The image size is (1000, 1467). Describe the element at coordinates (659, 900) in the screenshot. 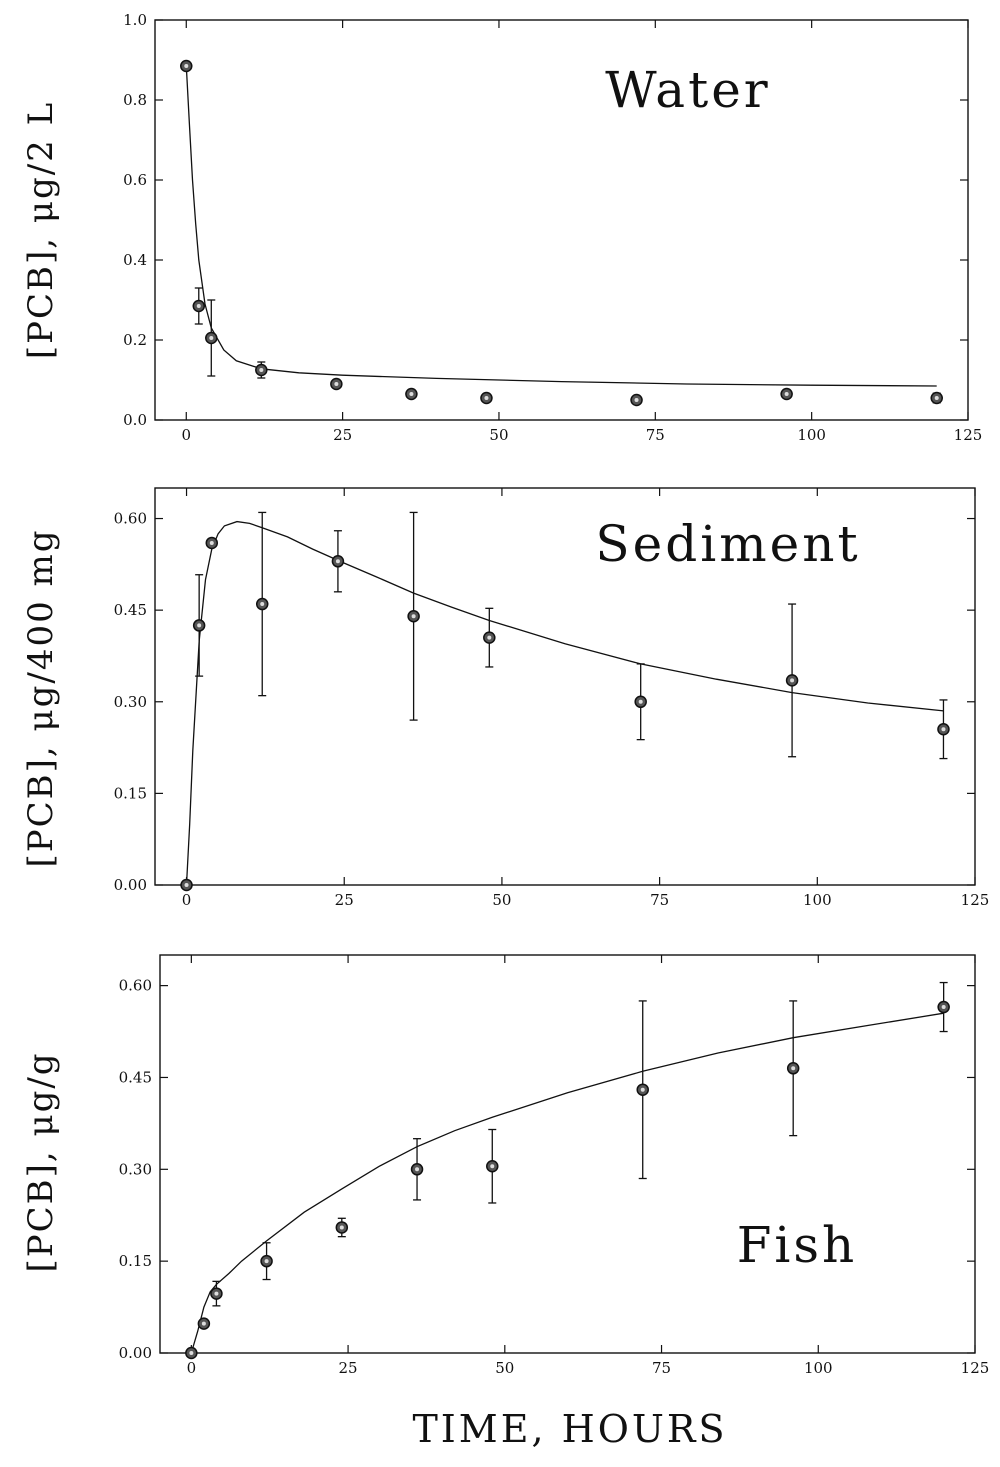

I see `sediment-x-tick-label: 75` at that location.